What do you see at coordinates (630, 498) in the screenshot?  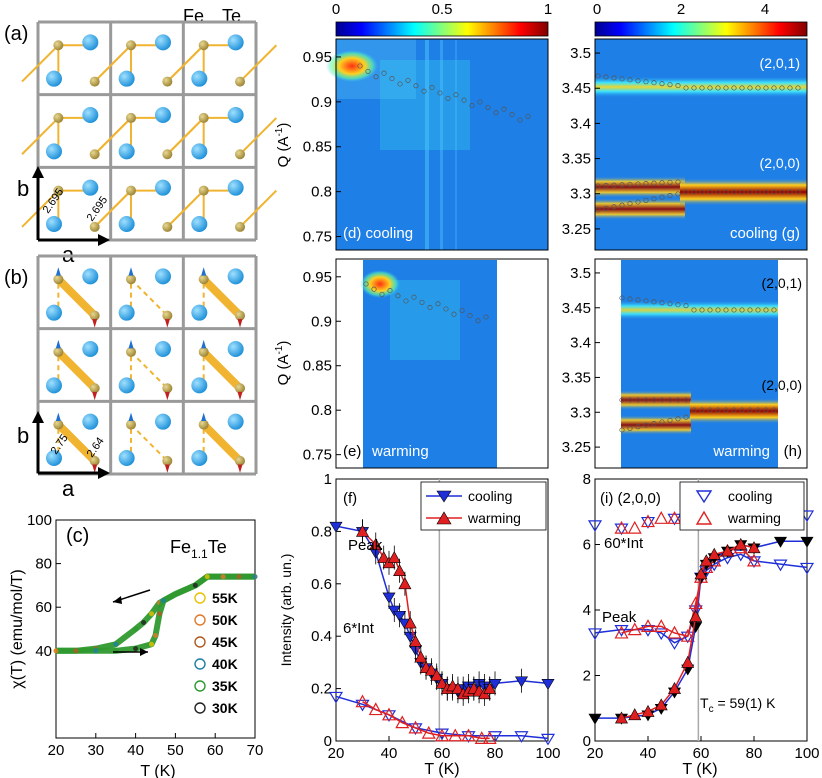 I see `panel-i-label: (i) (2,0,0)` at bounding box center [630, 498].